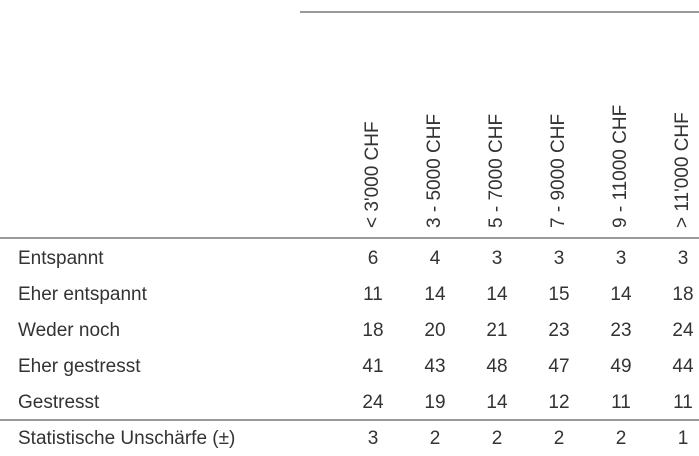  Describe the element at coordinates (126, 438) in the screenshot. I see `footer-label: Statistische Unschärfe (±)` at that location.